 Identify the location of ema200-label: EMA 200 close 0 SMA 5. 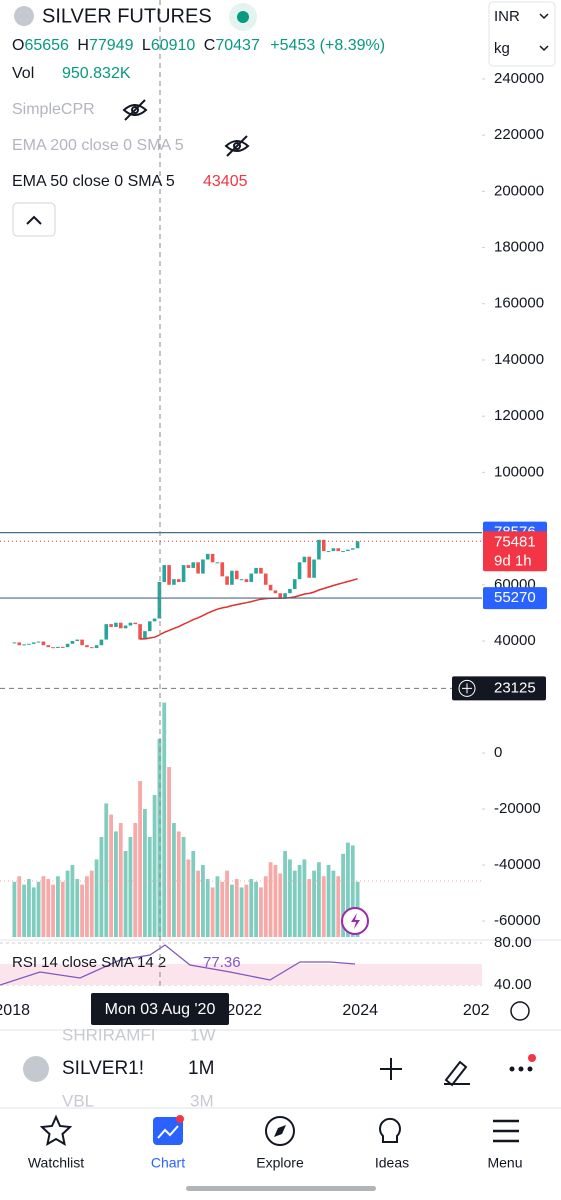
(98, 145).